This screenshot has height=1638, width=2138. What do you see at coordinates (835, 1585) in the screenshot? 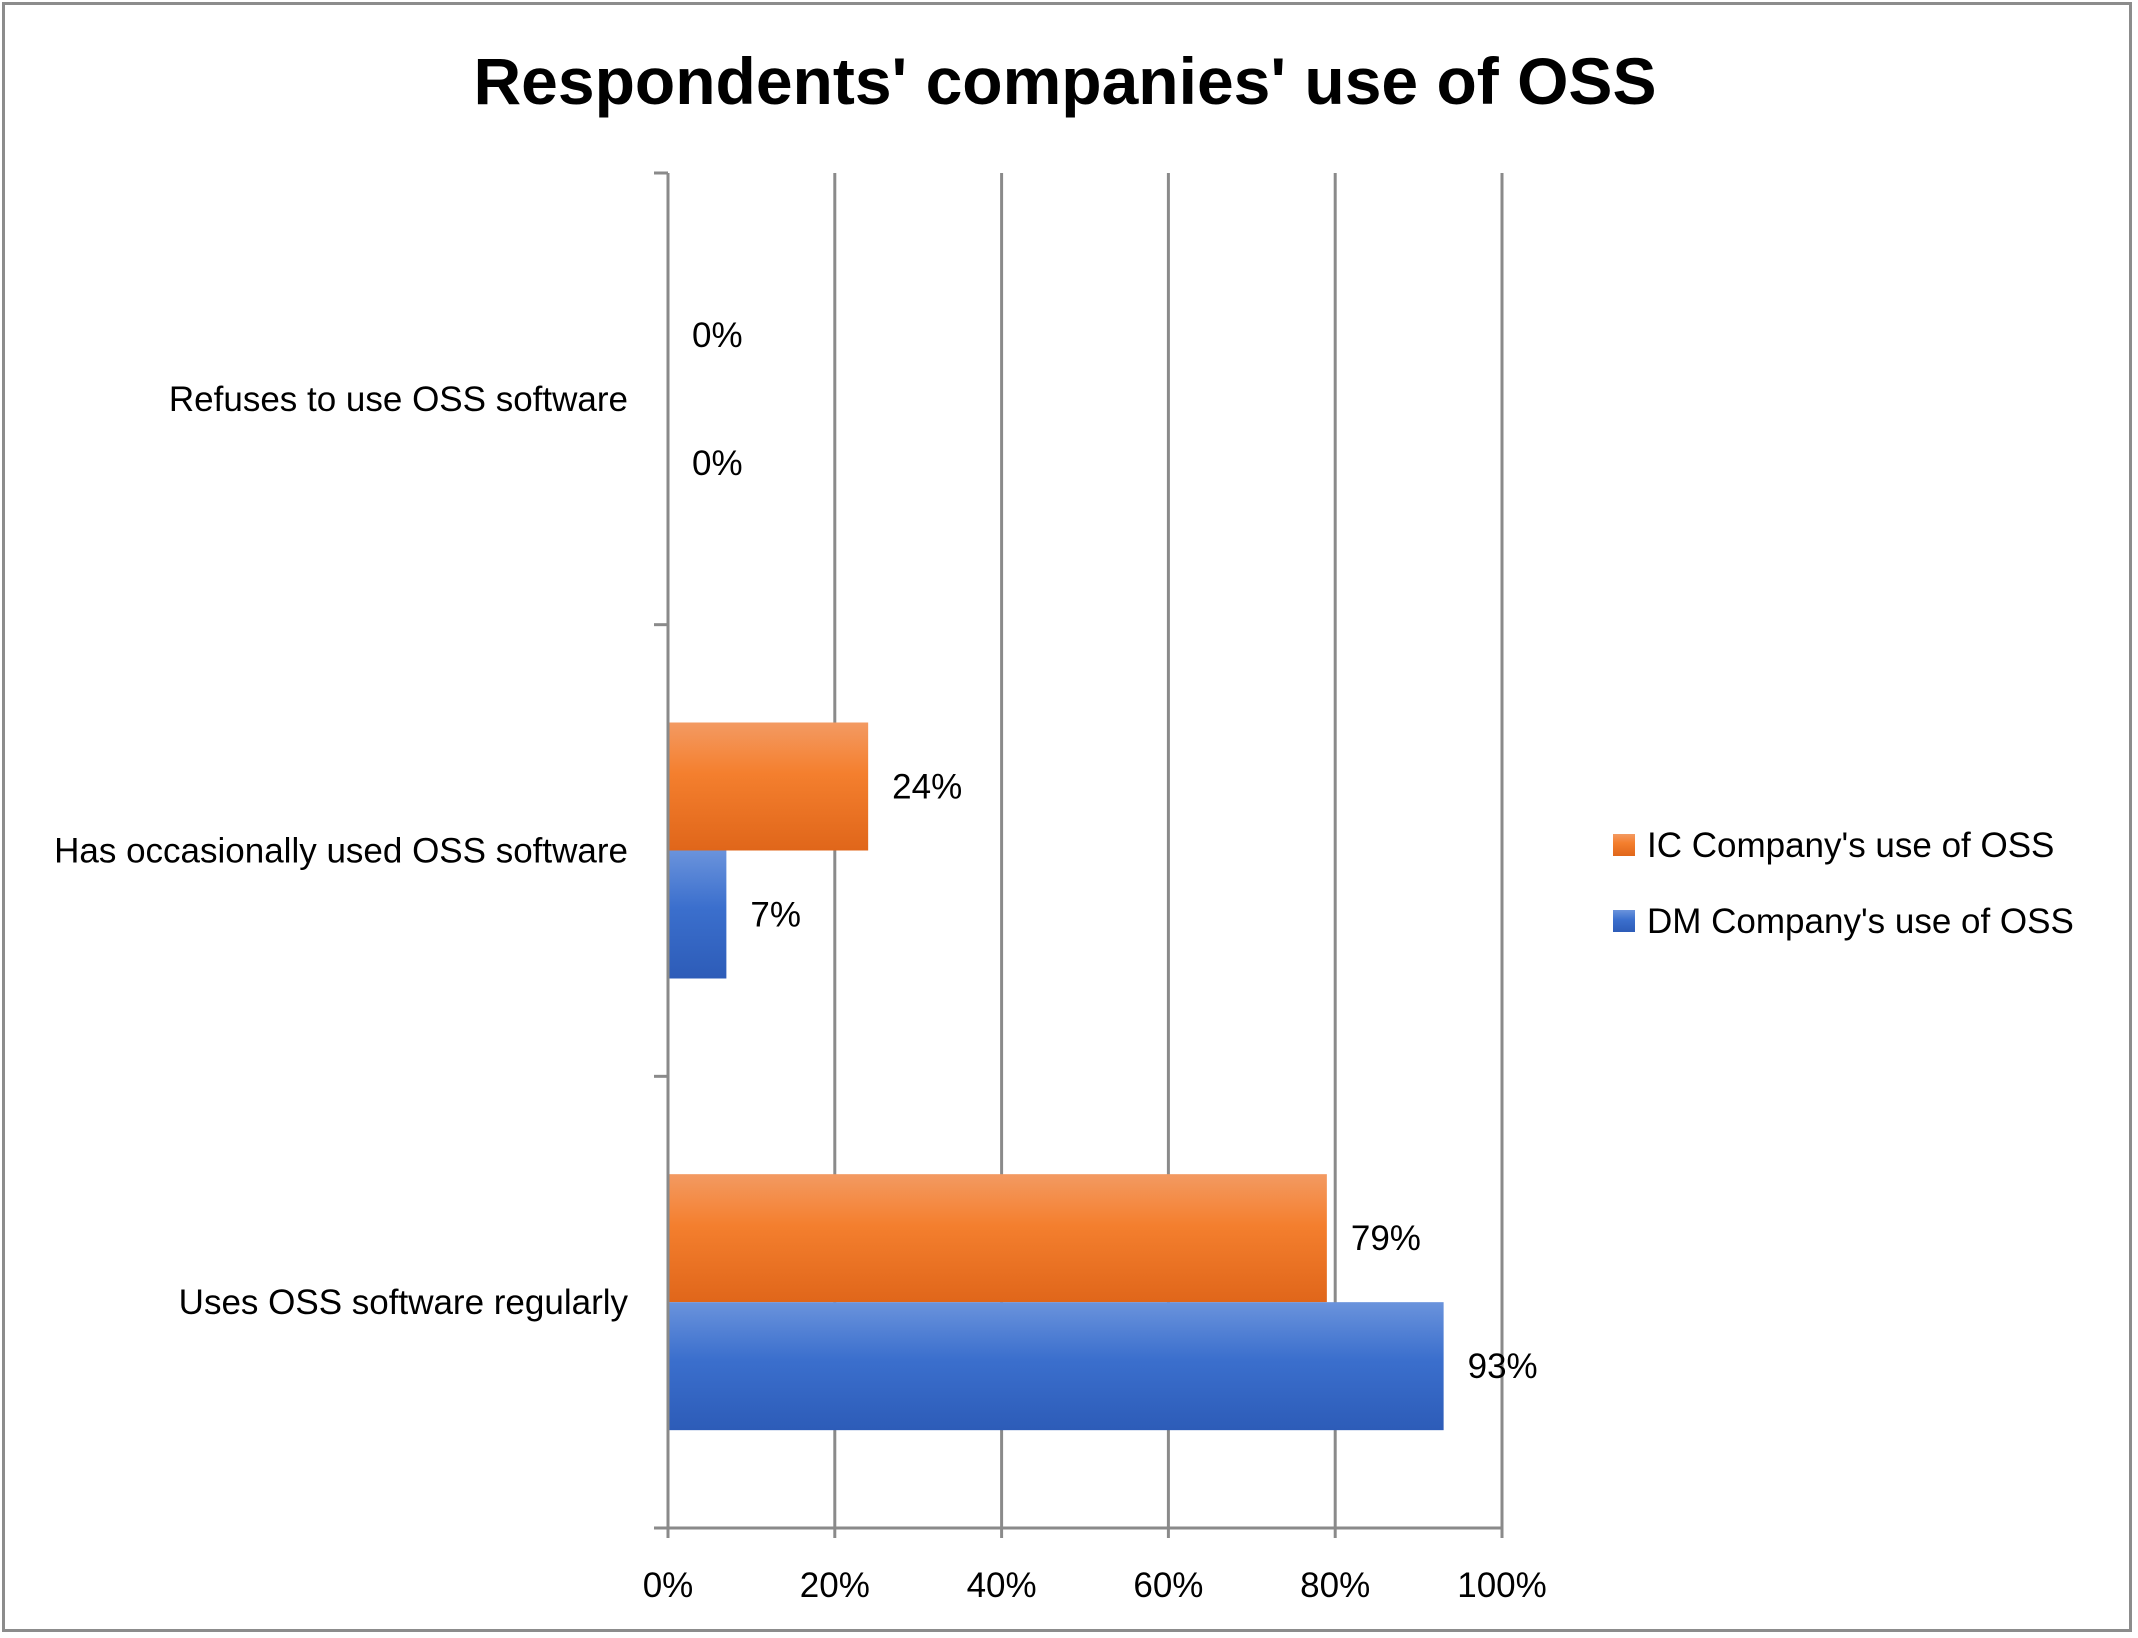
I see `x-tick-label: 20%` at bounding box center [835, 1585].